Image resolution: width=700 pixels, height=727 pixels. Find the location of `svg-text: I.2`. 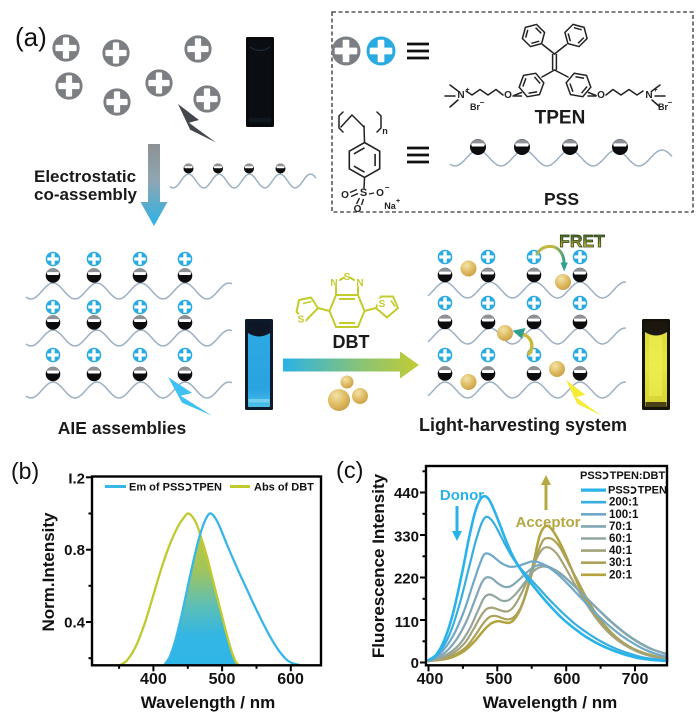

svg-text: I.2 is located at coordinates (76, 479).